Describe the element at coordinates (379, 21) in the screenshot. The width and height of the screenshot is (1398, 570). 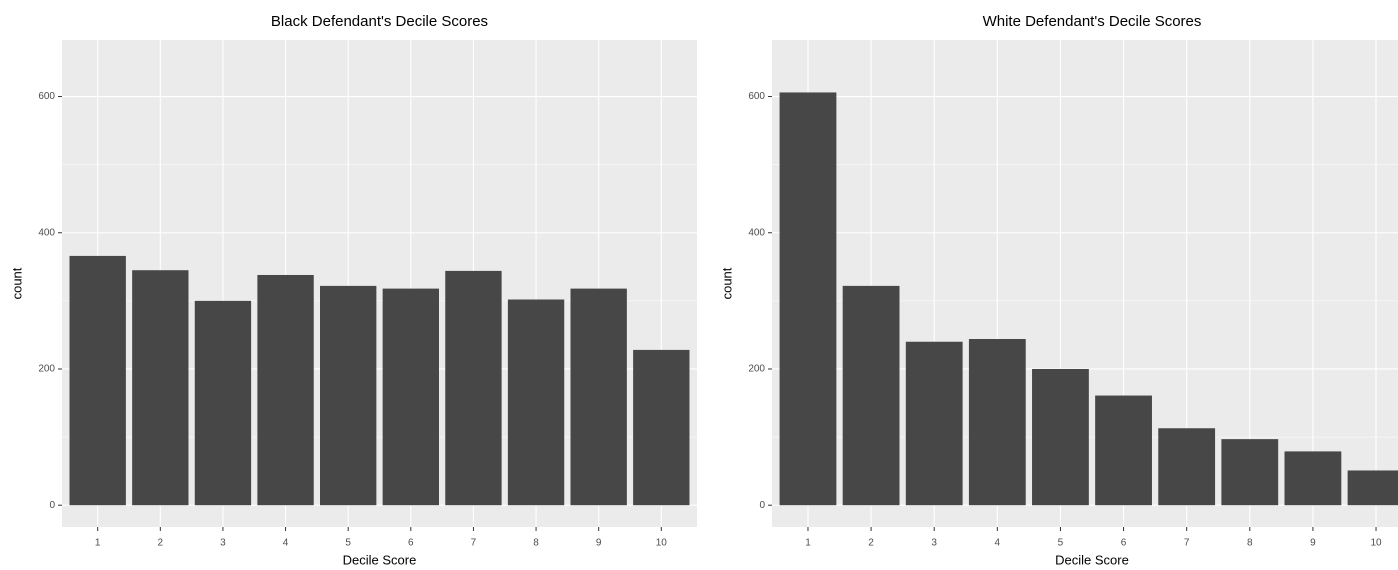
I see `chart-title: Black Defendant's Decile Scores` at that location.